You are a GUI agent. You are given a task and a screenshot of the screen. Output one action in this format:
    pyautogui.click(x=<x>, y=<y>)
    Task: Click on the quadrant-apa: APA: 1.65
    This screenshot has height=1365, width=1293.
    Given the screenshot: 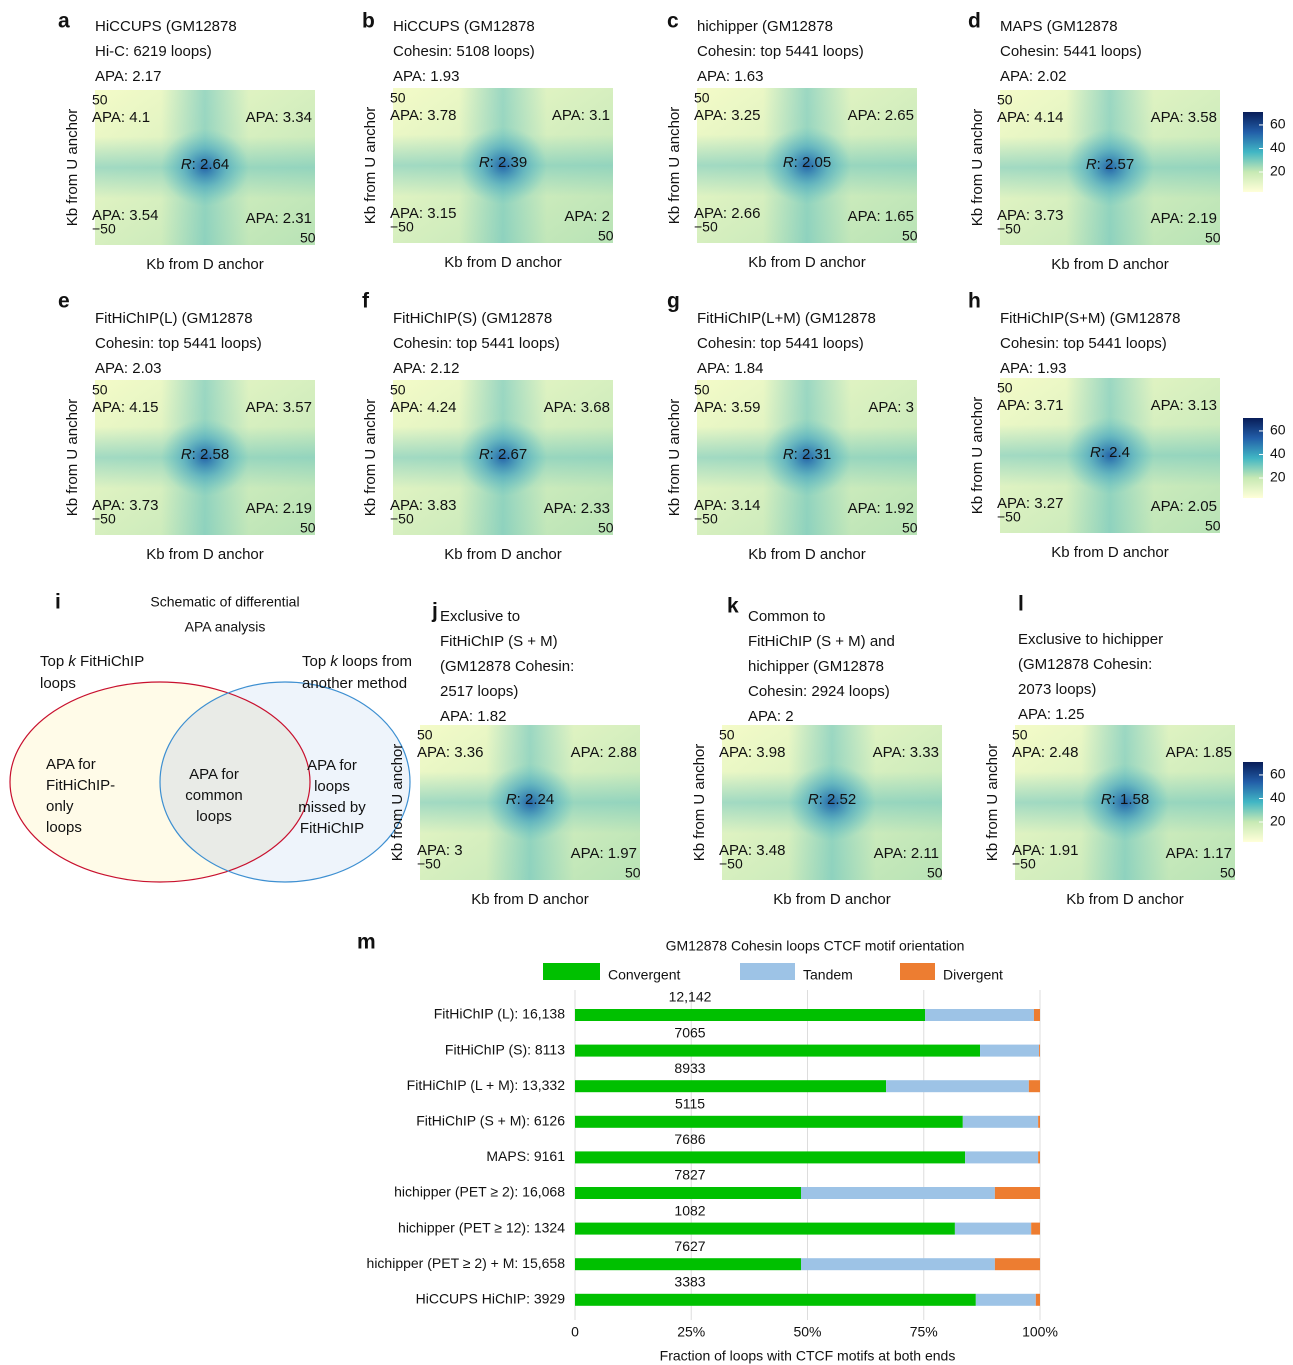 What is the action you would take?
    pyautogui.click(x=881, y=216)
    